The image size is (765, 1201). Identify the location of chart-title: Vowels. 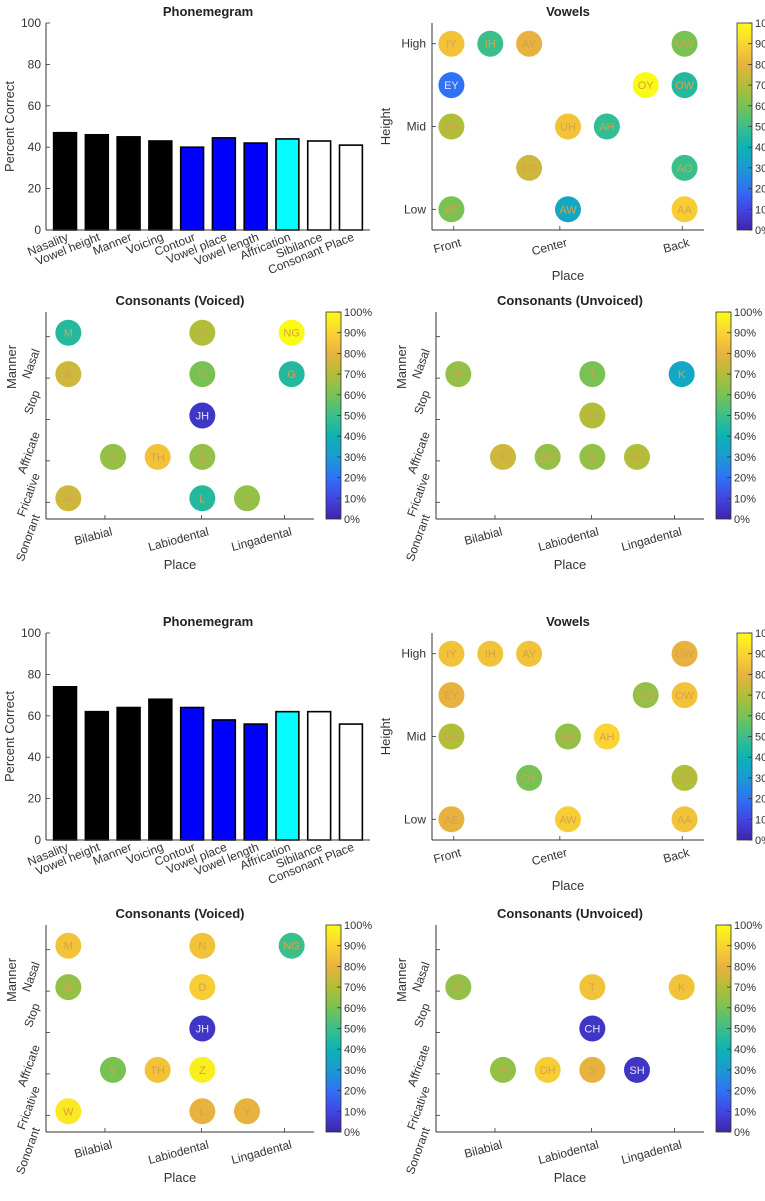
(568, 11).